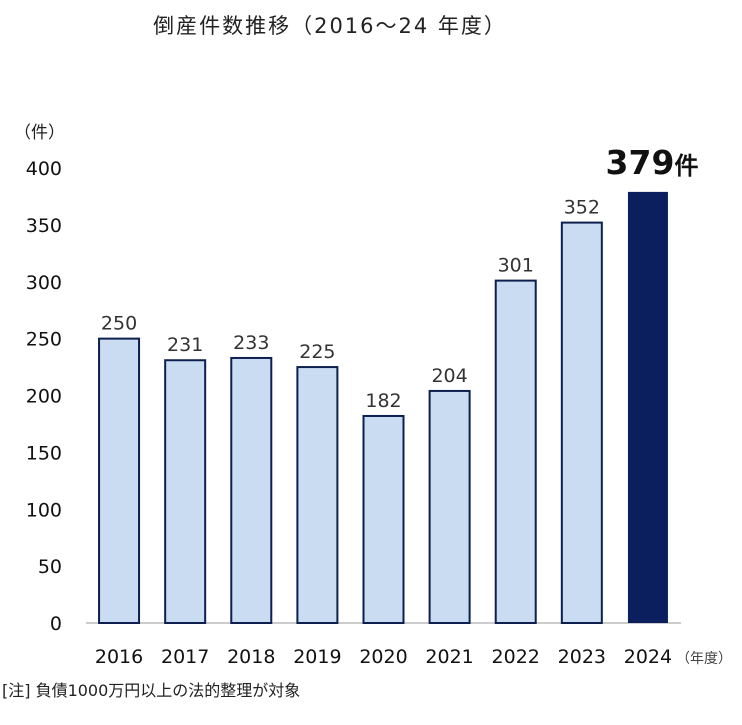 This screenshot has width=742, height=725. I want to click on data-label-2023: 352, so click(582, 208).